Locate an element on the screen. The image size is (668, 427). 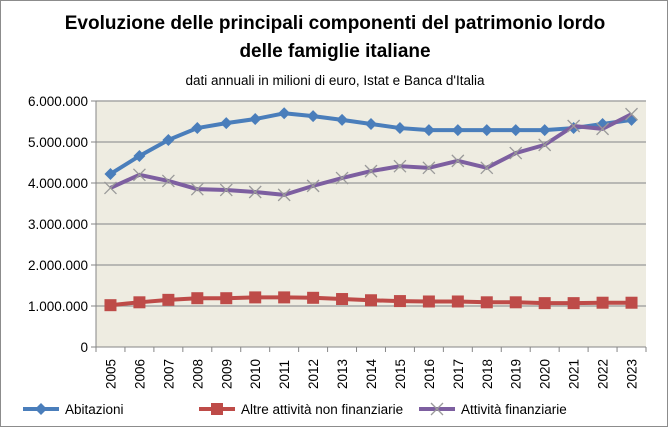
y-tick-label: 2.000.000 is located at coordinates (58, 265).